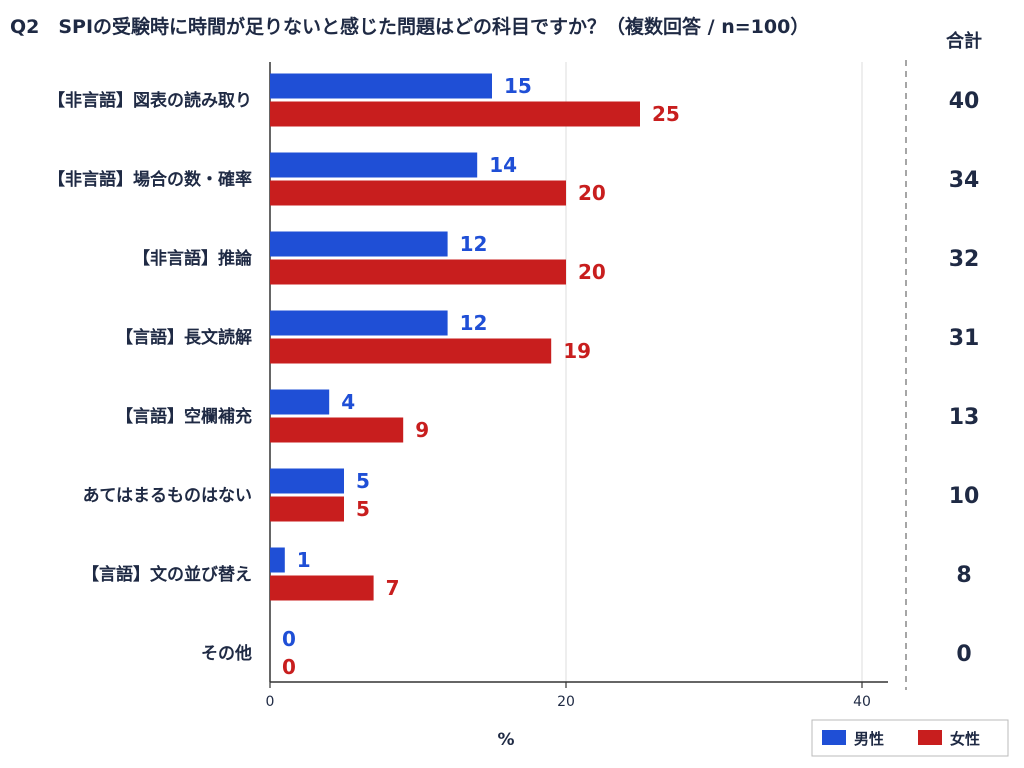 The image size is (1024, 768). Describe the element at coordinates (964, 259) in the screenshot. I see `total-value: 32` at that location.